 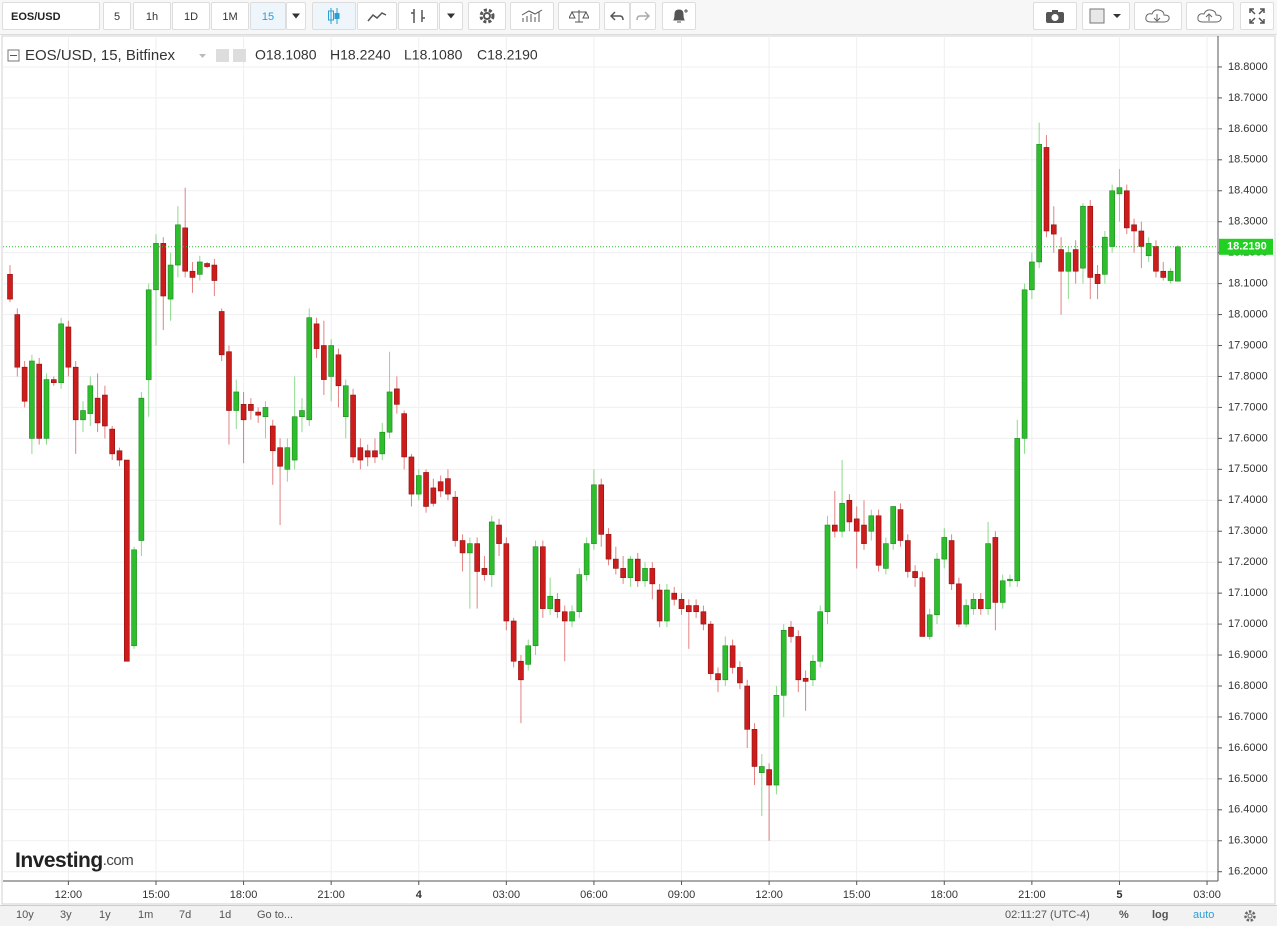 What do you see at coordinates (1248, 314) in the screenshot?
I see `y-tick-label: 18.0000` at bounding box center [1248, 314].